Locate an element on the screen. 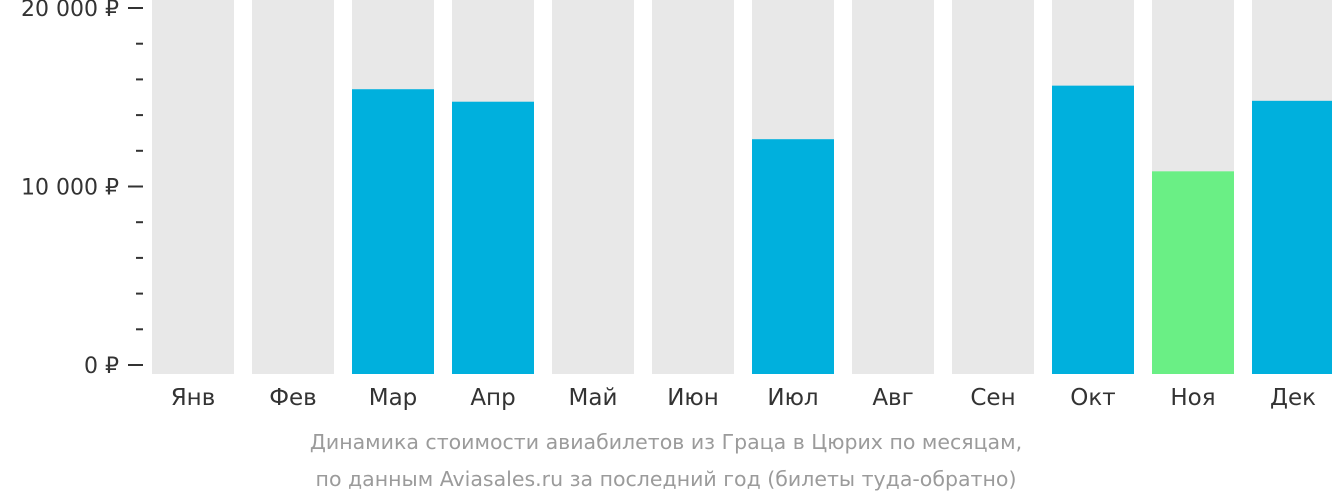  y-tick-label: 0 ₽ is located at coordinates (101, 366).